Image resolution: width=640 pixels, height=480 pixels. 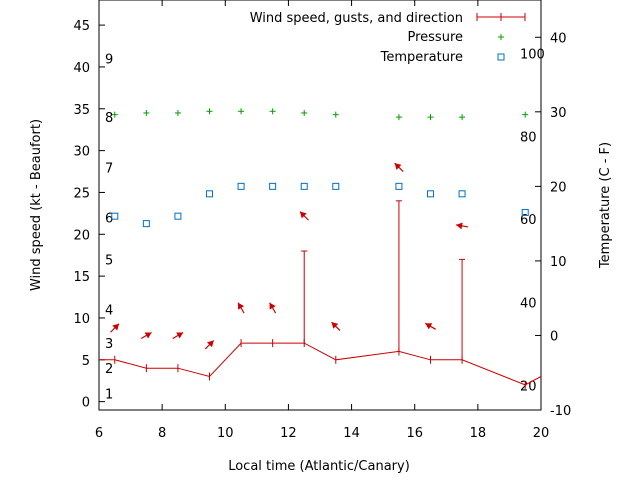 I want to click on y-tick-label: 45, so click(x=81, y=26).